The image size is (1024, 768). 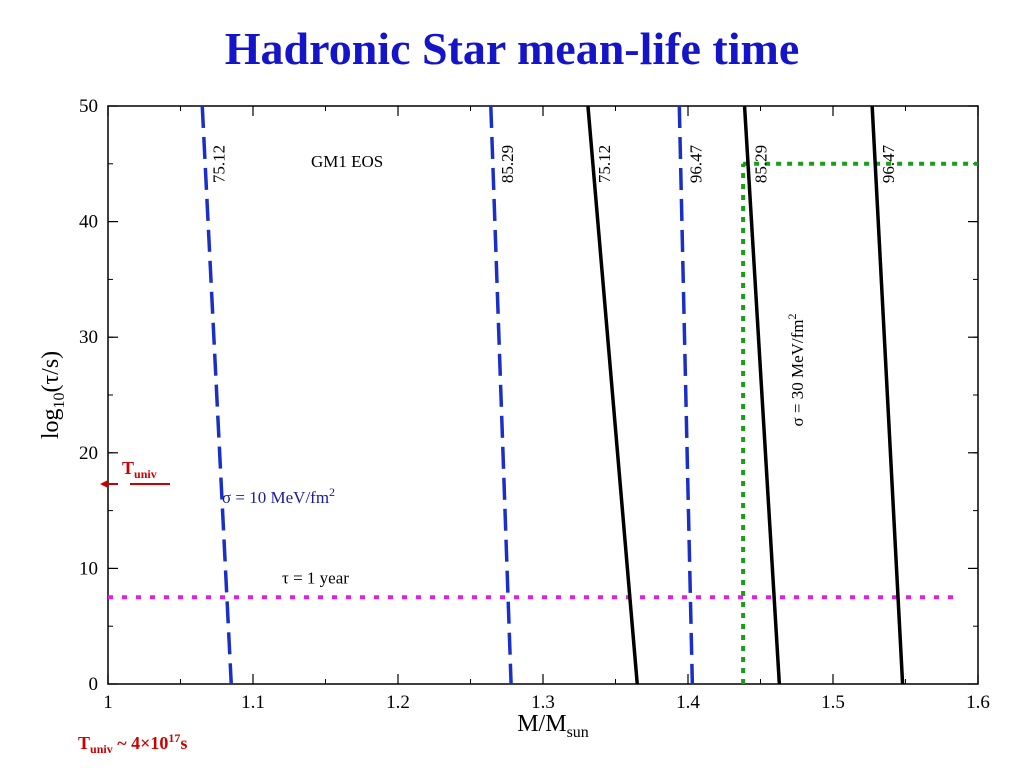 What do you see at coordinates (398, 702) in the screenshot?
I see `x-tick-label: 1.2` at bounding box center [398, 702].